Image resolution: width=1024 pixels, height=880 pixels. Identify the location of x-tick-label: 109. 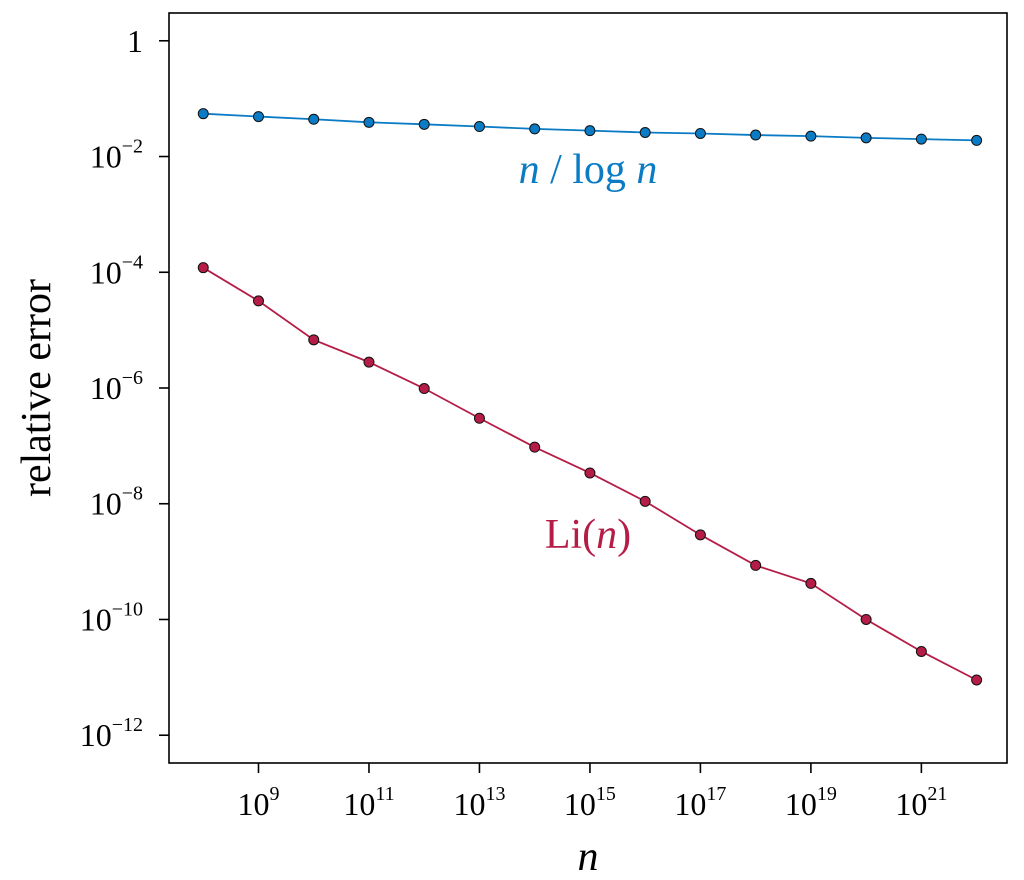
(258, 802).